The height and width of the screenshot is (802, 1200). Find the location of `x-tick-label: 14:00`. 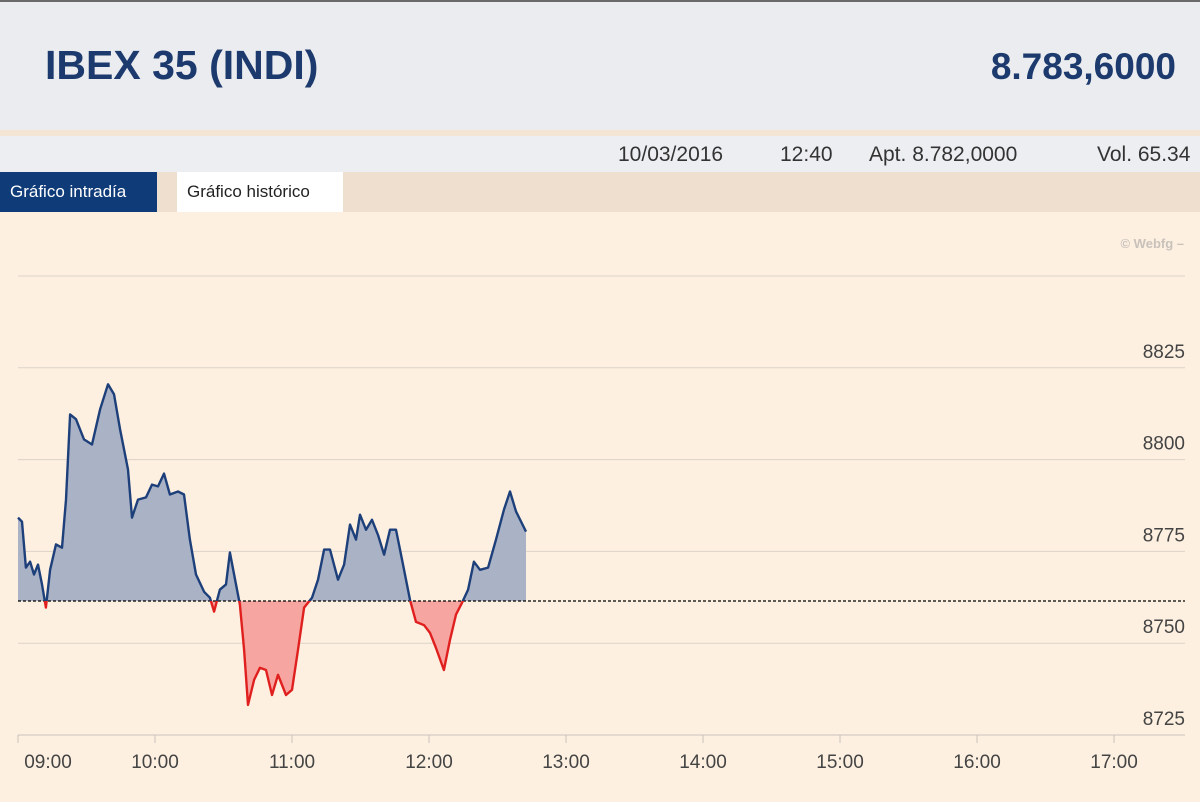

x-tick-label: 14:00 is located at coordinates (703, 762).